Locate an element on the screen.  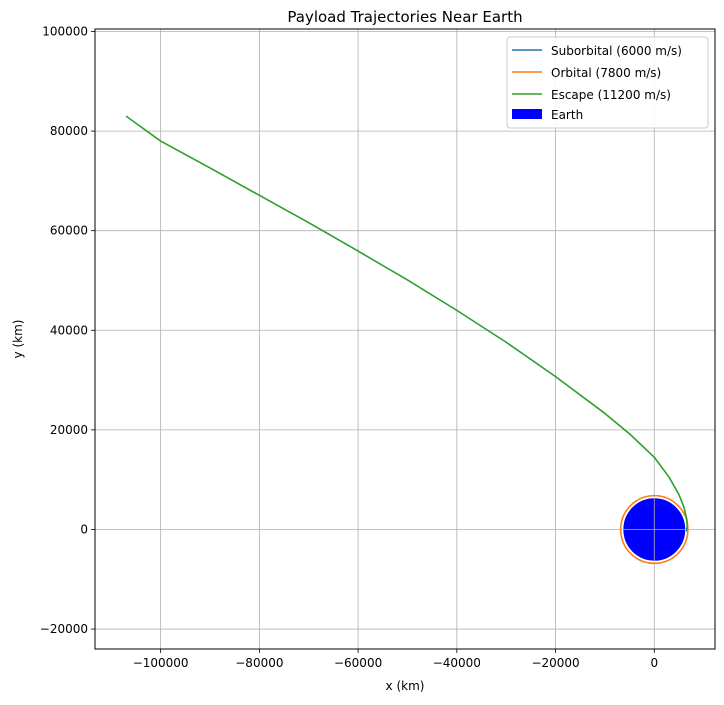
x-tick-label: −100000 is located at coordinates (161, 663).